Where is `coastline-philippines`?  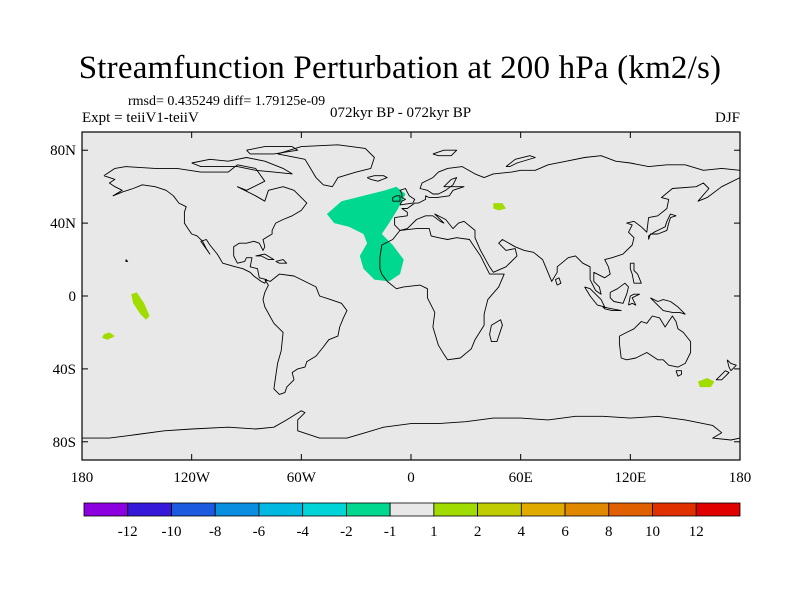
coastline-philippines is located at coordinates (635, 273).